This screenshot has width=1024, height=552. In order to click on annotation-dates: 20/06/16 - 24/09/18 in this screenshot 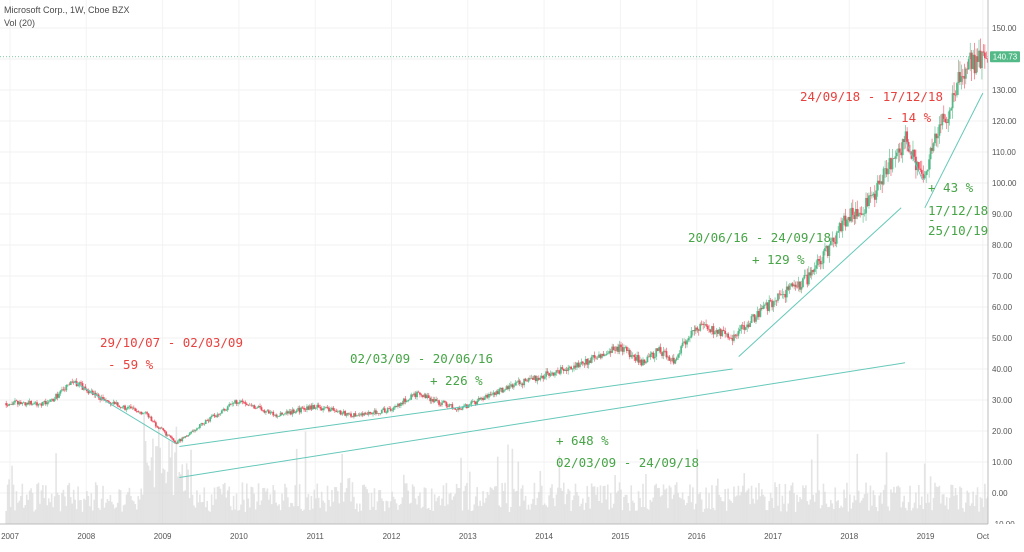, I will do `click(759, 237)`.